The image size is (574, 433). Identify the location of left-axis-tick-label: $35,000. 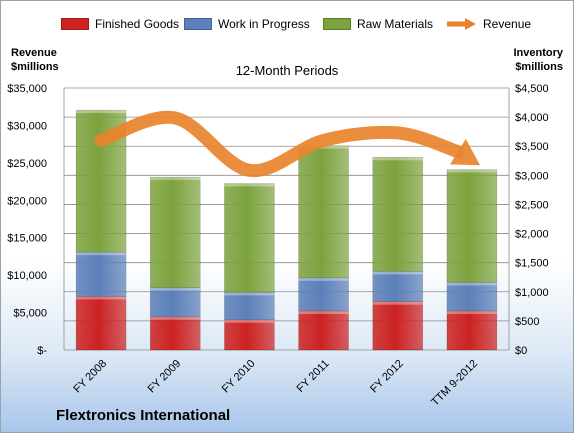
(27, 89).